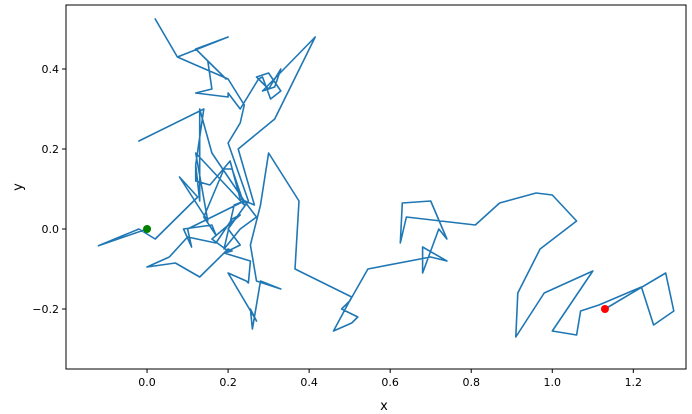 The width and height of the screenshot is (692, 414). I want to click on y-tick-label: 0.2, so click(51, 149).